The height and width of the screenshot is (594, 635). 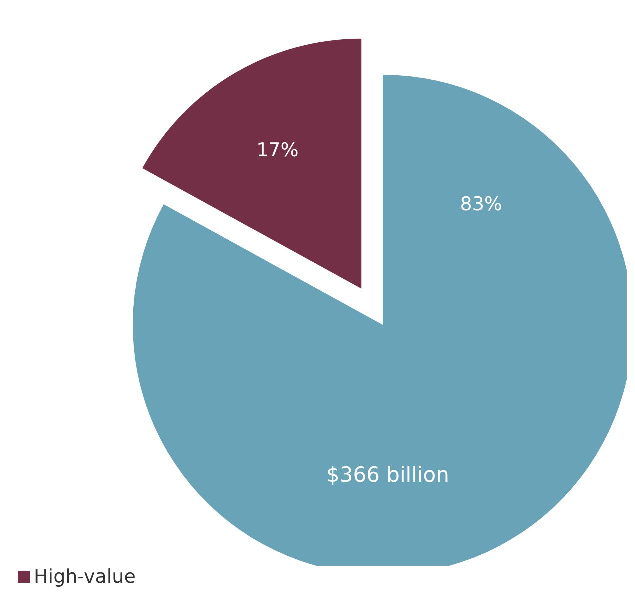 I want to click on legend-label: High-value, so click(x=85, y=577).